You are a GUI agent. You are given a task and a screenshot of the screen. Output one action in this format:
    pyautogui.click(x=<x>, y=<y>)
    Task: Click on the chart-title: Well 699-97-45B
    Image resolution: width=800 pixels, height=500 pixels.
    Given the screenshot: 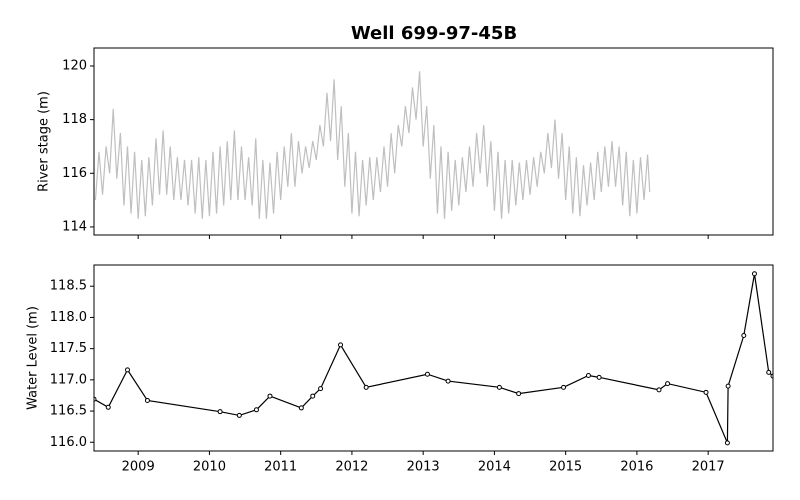 What is the action you would take?
    pyautogui.click(x=434, y=33)
    